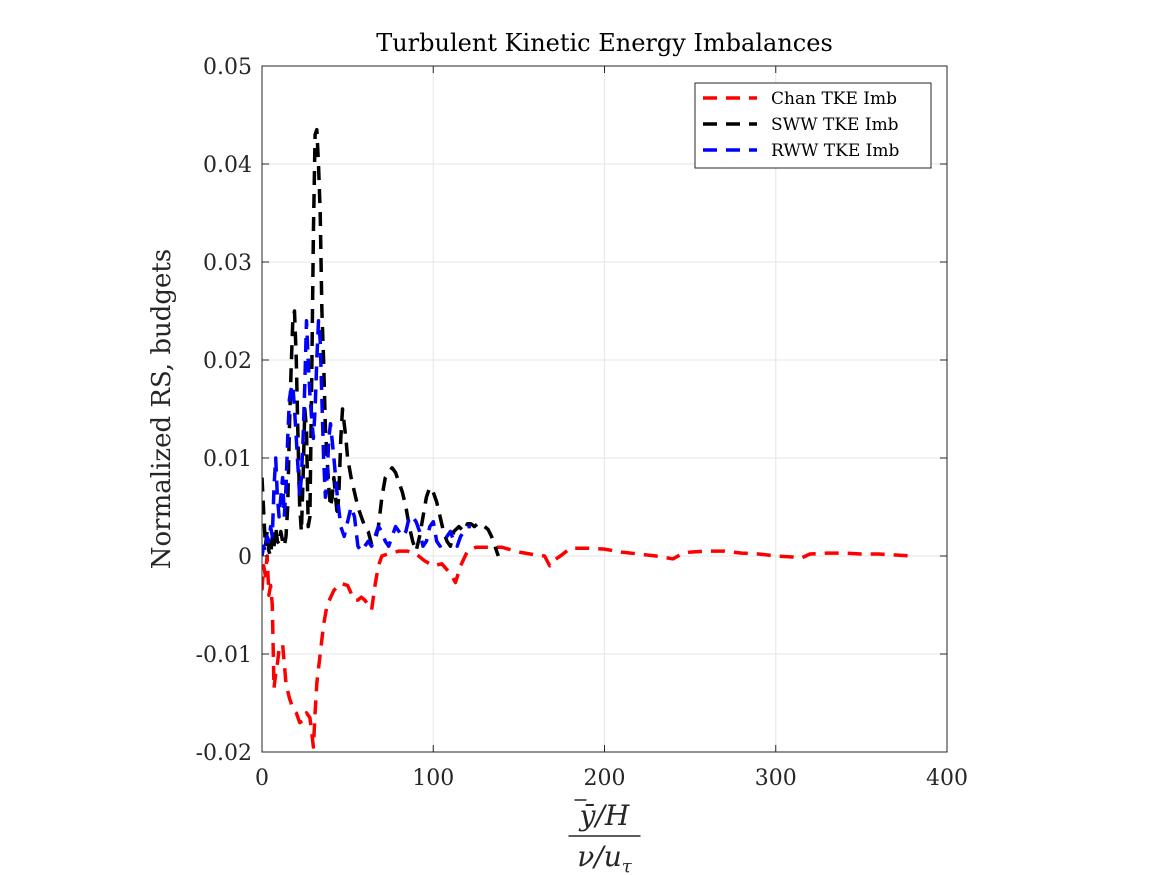 The width and height of the screenshot is (1167, 875). What do you see at coordinates (776, 778) in the screenshot?
I see `x-tick-label: 300` at bounding box center [776, 778].